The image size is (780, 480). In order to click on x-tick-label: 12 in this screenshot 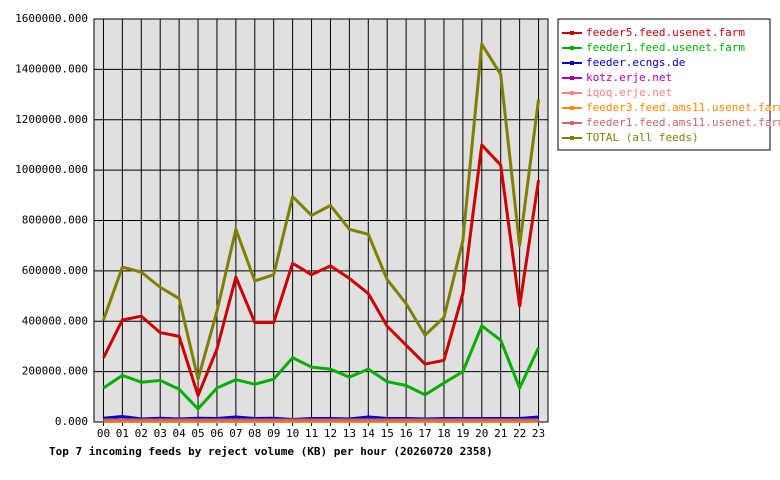, I will do `click(330, 433)`.